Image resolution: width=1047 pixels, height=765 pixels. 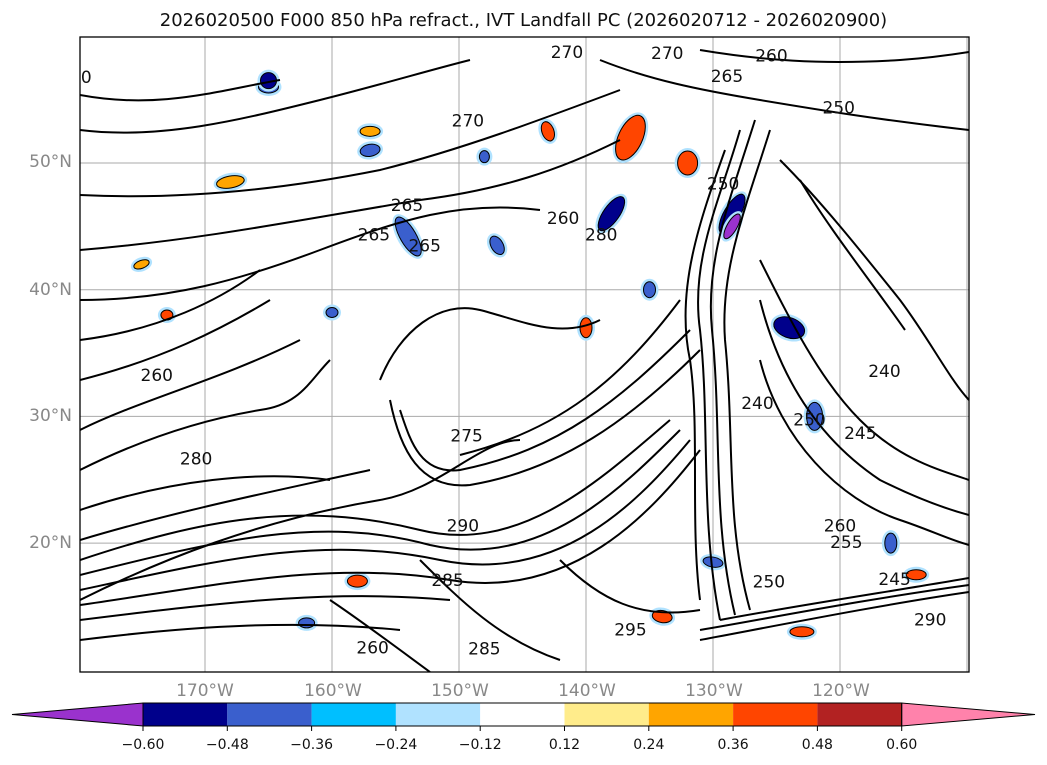 What do you see at coordinates (50, 290) in the screenshot?
I see `lat-label: 40°N` at bounding box center [50, 290].